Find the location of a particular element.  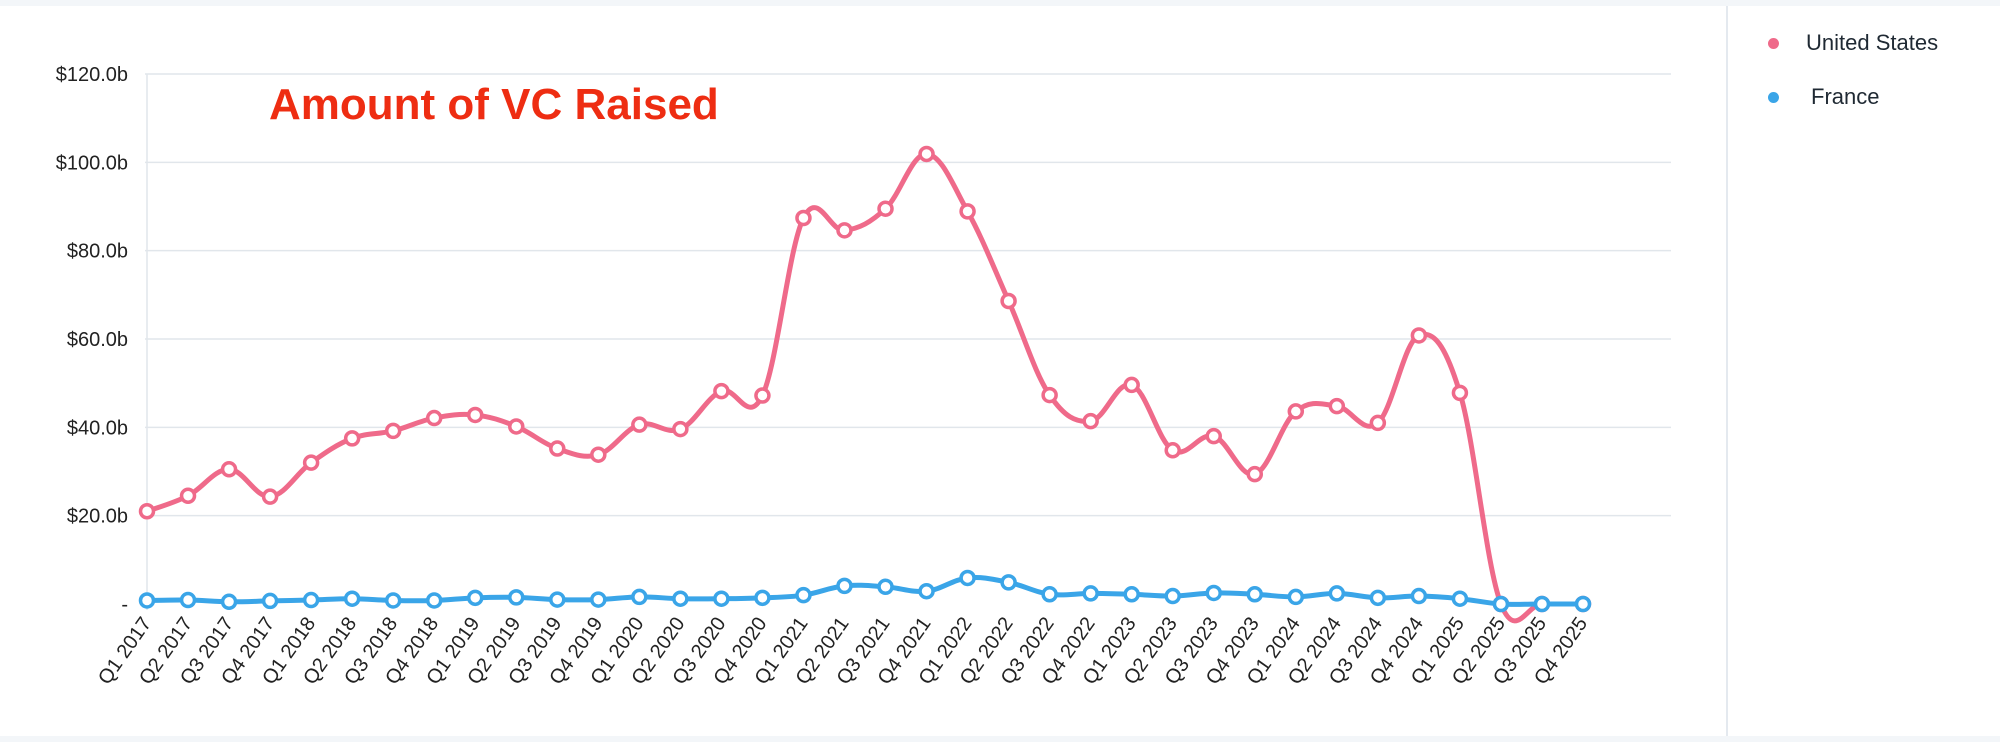

series-line-france is located at coordinates (865, 591).